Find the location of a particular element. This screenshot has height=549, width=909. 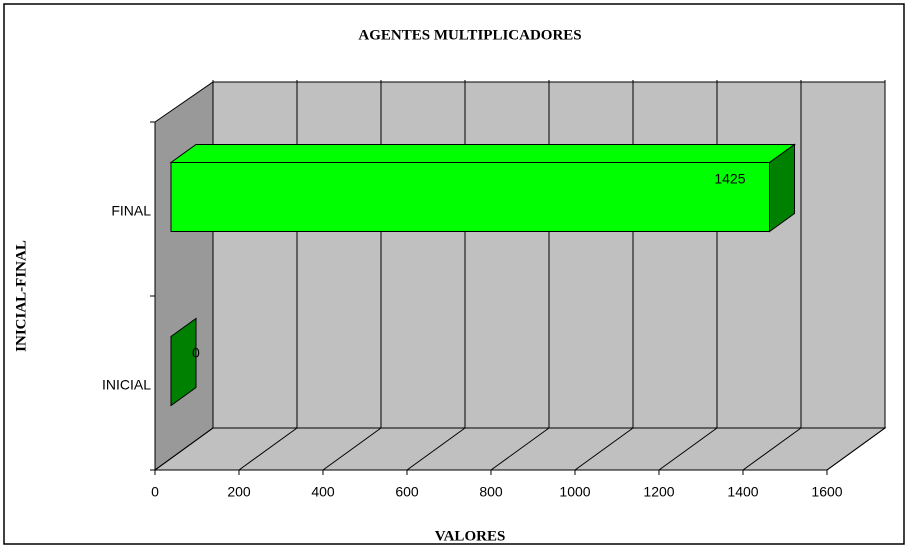

y-tick-label: FINAL is located at coordinates (131, 211).